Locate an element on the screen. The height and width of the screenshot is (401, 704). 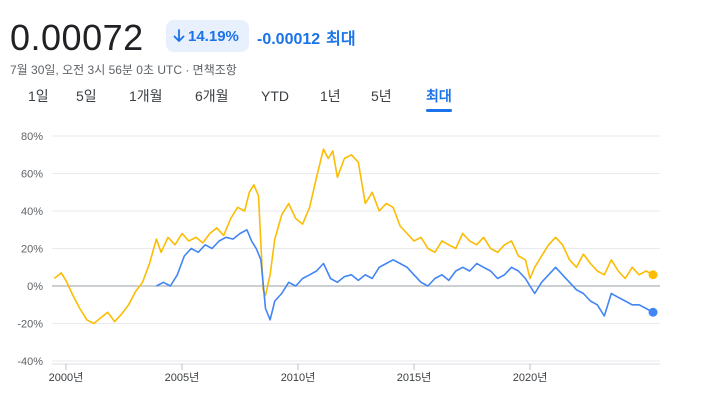
tab-5d: 5일 is located at coordinates (86, 96).